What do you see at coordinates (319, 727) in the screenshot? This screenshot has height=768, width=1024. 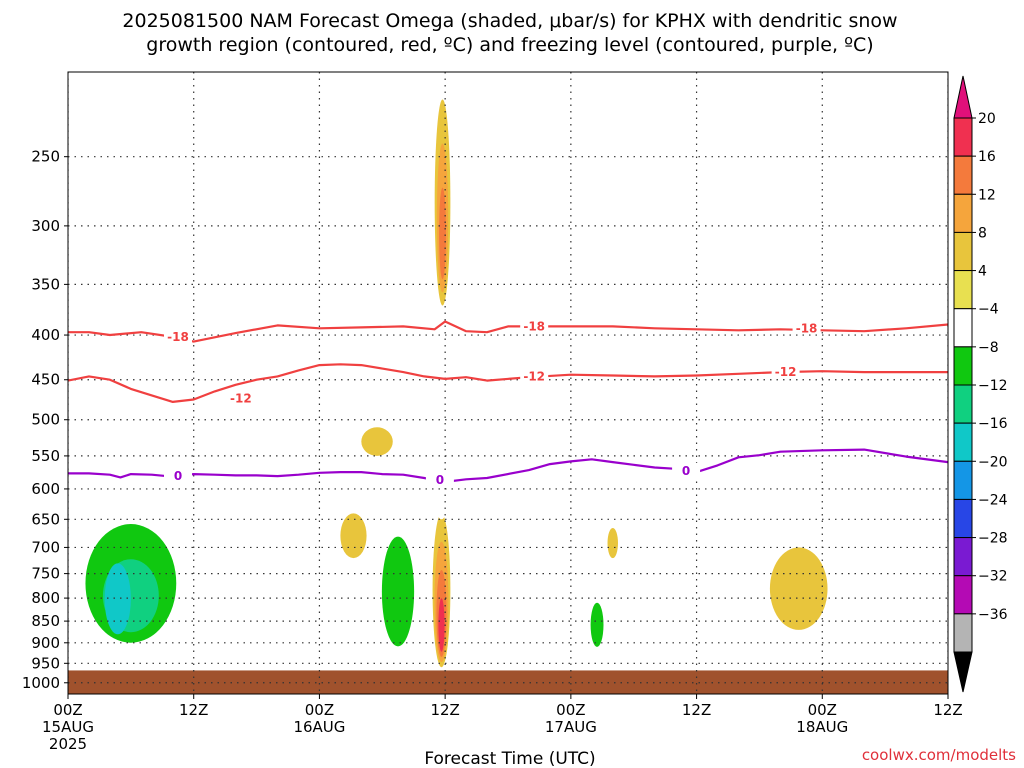 I see `x-tick-sublabel-24: 16AUG` at bounding box center [319, 727].